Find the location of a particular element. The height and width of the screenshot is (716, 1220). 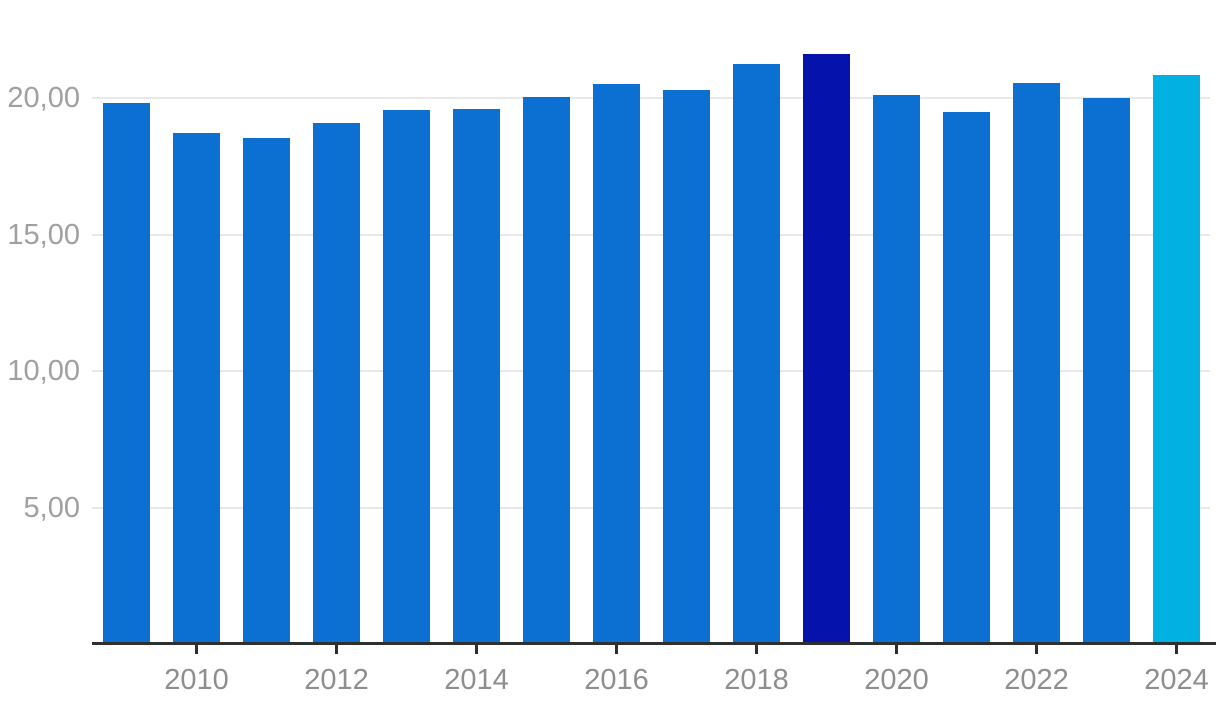

x-axis-tick-label: 2012 is located at coordinates (336, 680).